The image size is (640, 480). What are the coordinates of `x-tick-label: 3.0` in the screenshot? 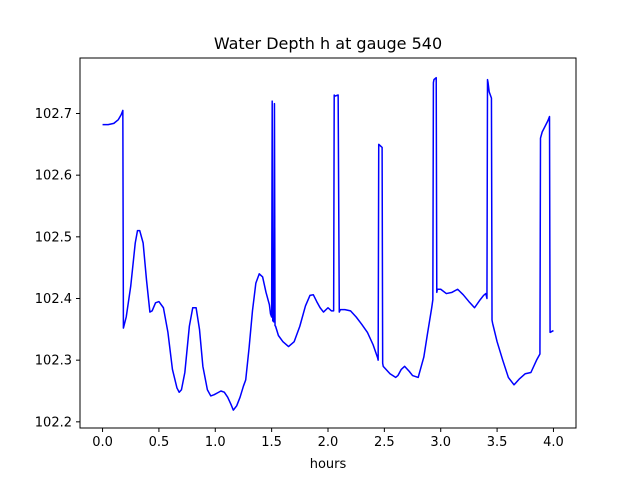 It's located at (440, 442).